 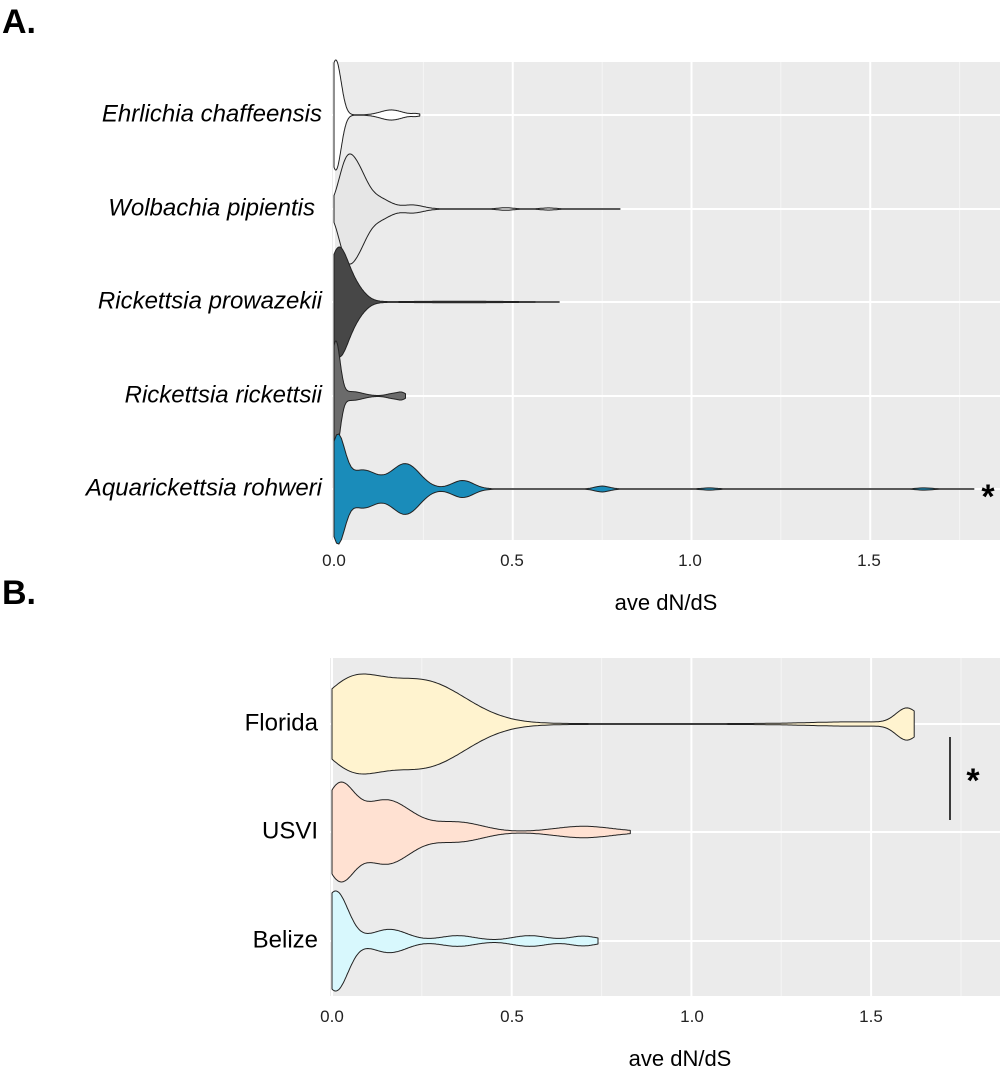 What do you see at coordinates (211, 207) in the screenshot?
I see `category-label: Wolbachia pipientis` at bounding box center [211, 207].